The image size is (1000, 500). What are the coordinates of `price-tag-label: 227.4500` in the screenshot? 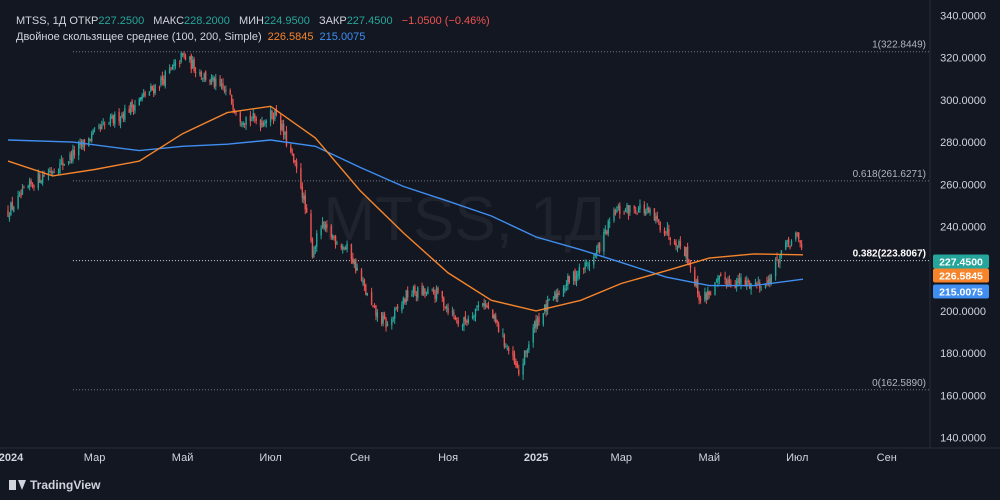 It's located at (961, 263).